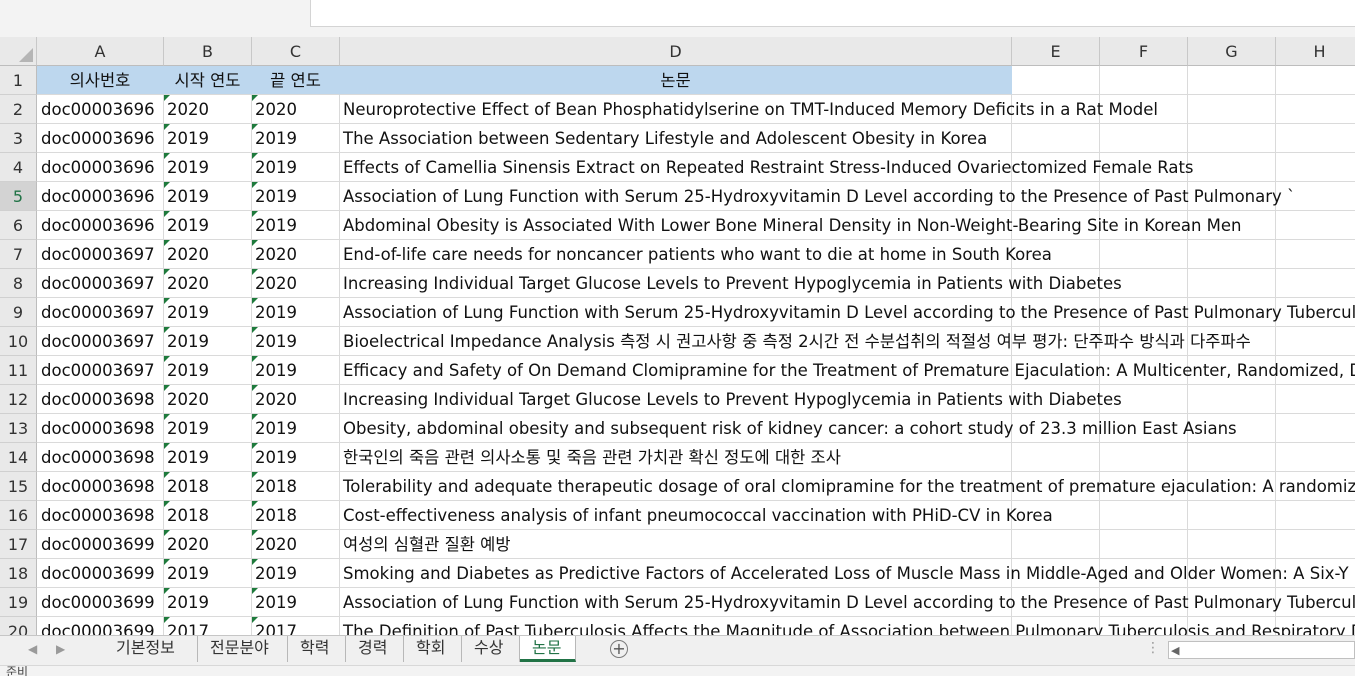 This screenshot has height=676, width=1355. What do you see at coordinates (548, 649) in the screenshot?
I see `sheet-tab: 논문` at bounding box center [548, 649].